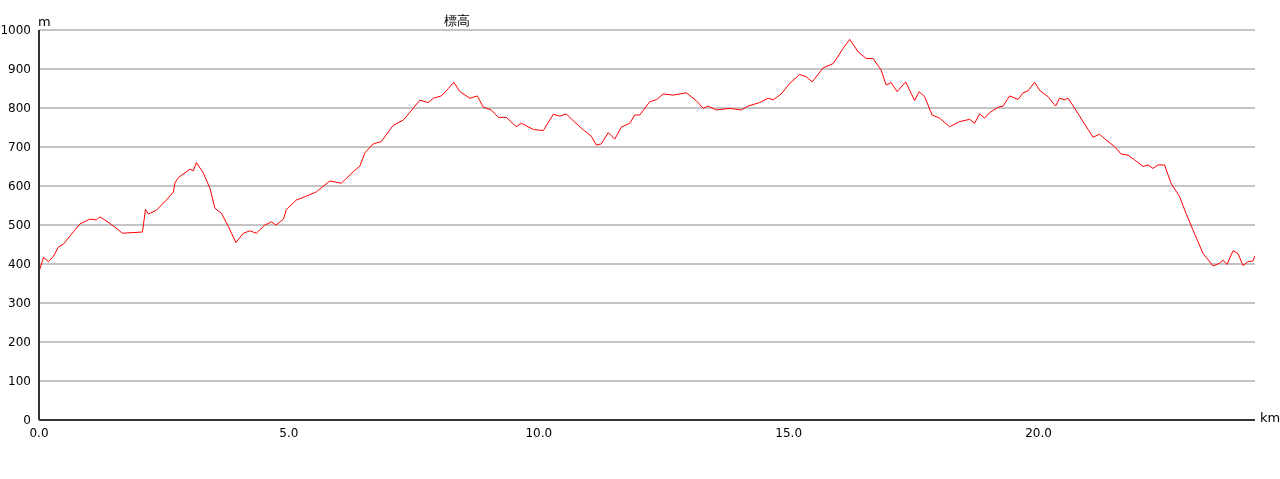 This screenshot has height=479, width=1280. Describe the element at coordinates (19, 225) in the screenshot. I see `y-tick-label: 500` at that location.